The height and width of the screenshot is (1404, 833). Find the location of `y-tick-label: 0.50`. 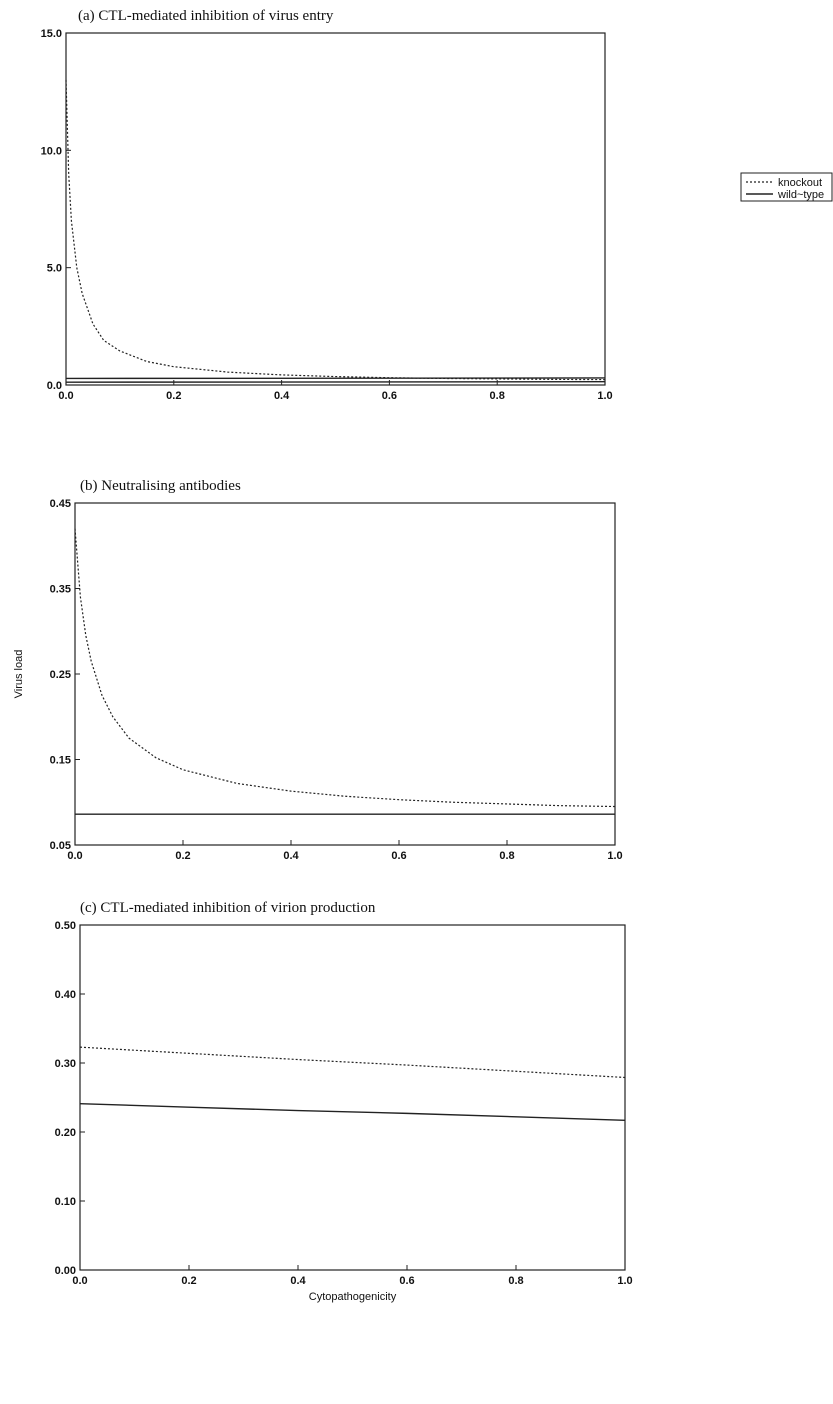

y-tick-label: 0.50 is located at coordinates (65, 926).